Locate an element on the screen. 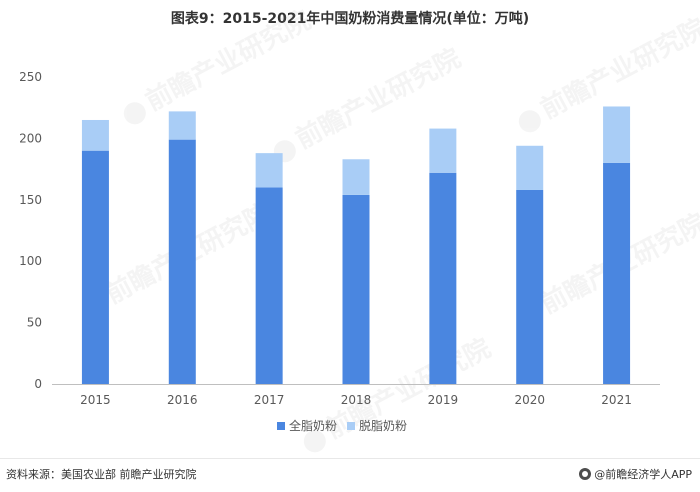 This screenshot has height=492, width=700. legend: 全脂奶粉 脱脂奶粉 is located at coordinates (342, 425).